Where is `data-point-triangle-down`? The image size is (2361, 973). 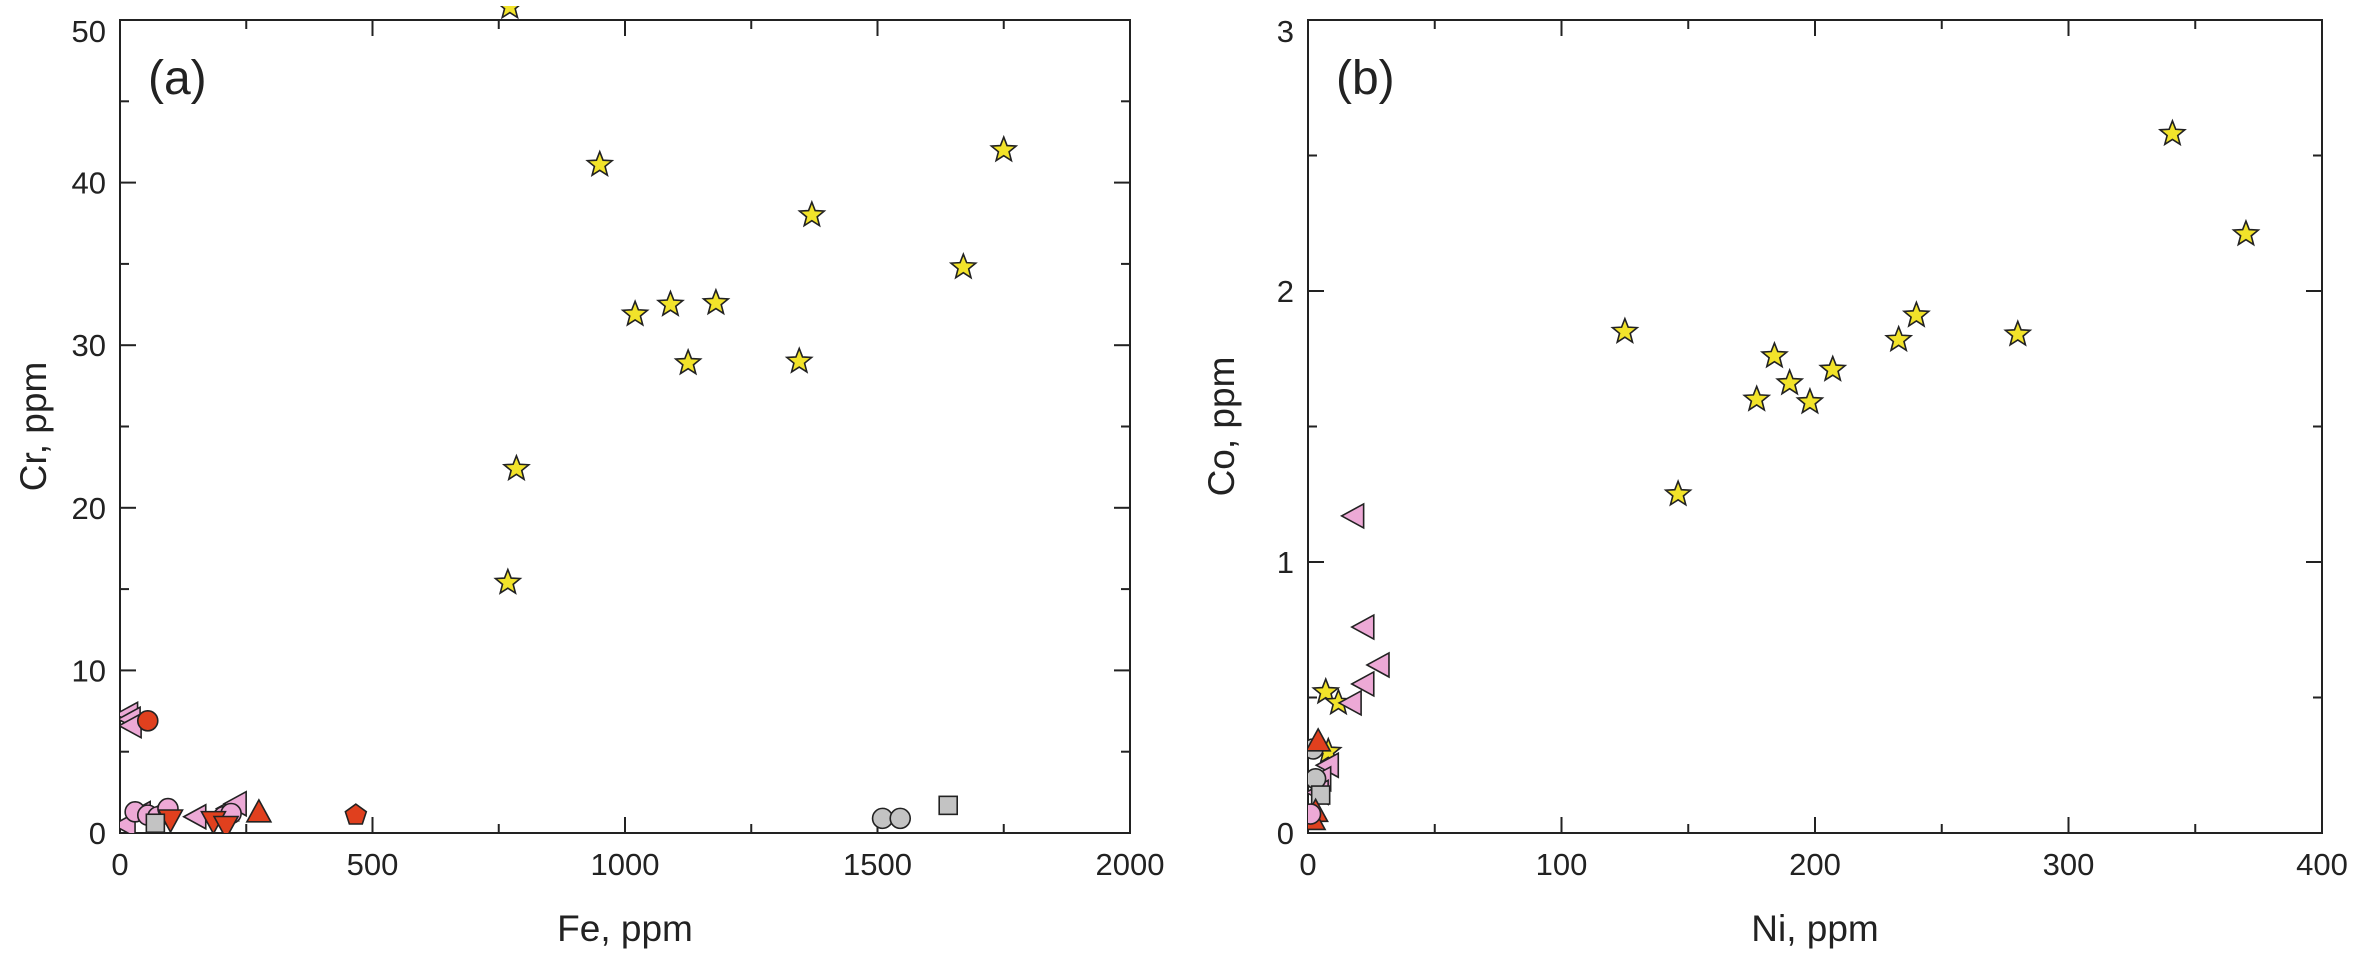
data-point-triangle-down is located at coordinates (226, 824).